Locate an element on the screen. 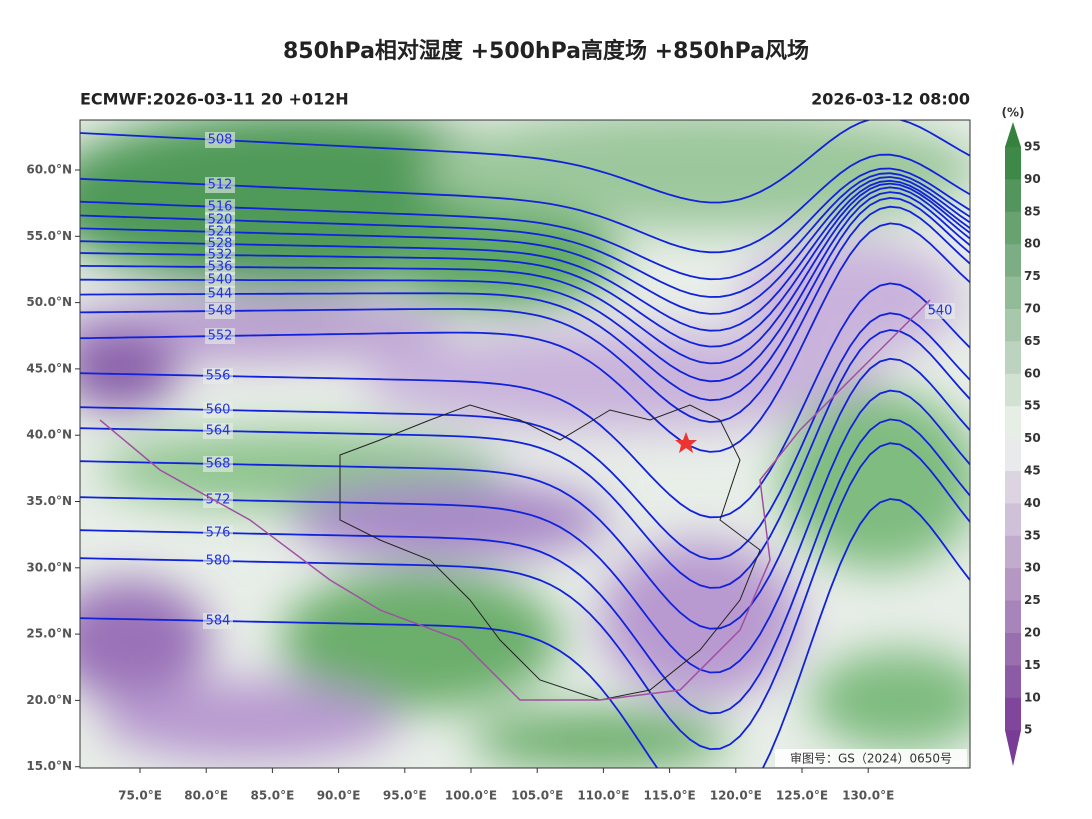 The width and height of the screenshot is (1092, 819). colorbar-label: 75 is located at coordinates (1032, 276).